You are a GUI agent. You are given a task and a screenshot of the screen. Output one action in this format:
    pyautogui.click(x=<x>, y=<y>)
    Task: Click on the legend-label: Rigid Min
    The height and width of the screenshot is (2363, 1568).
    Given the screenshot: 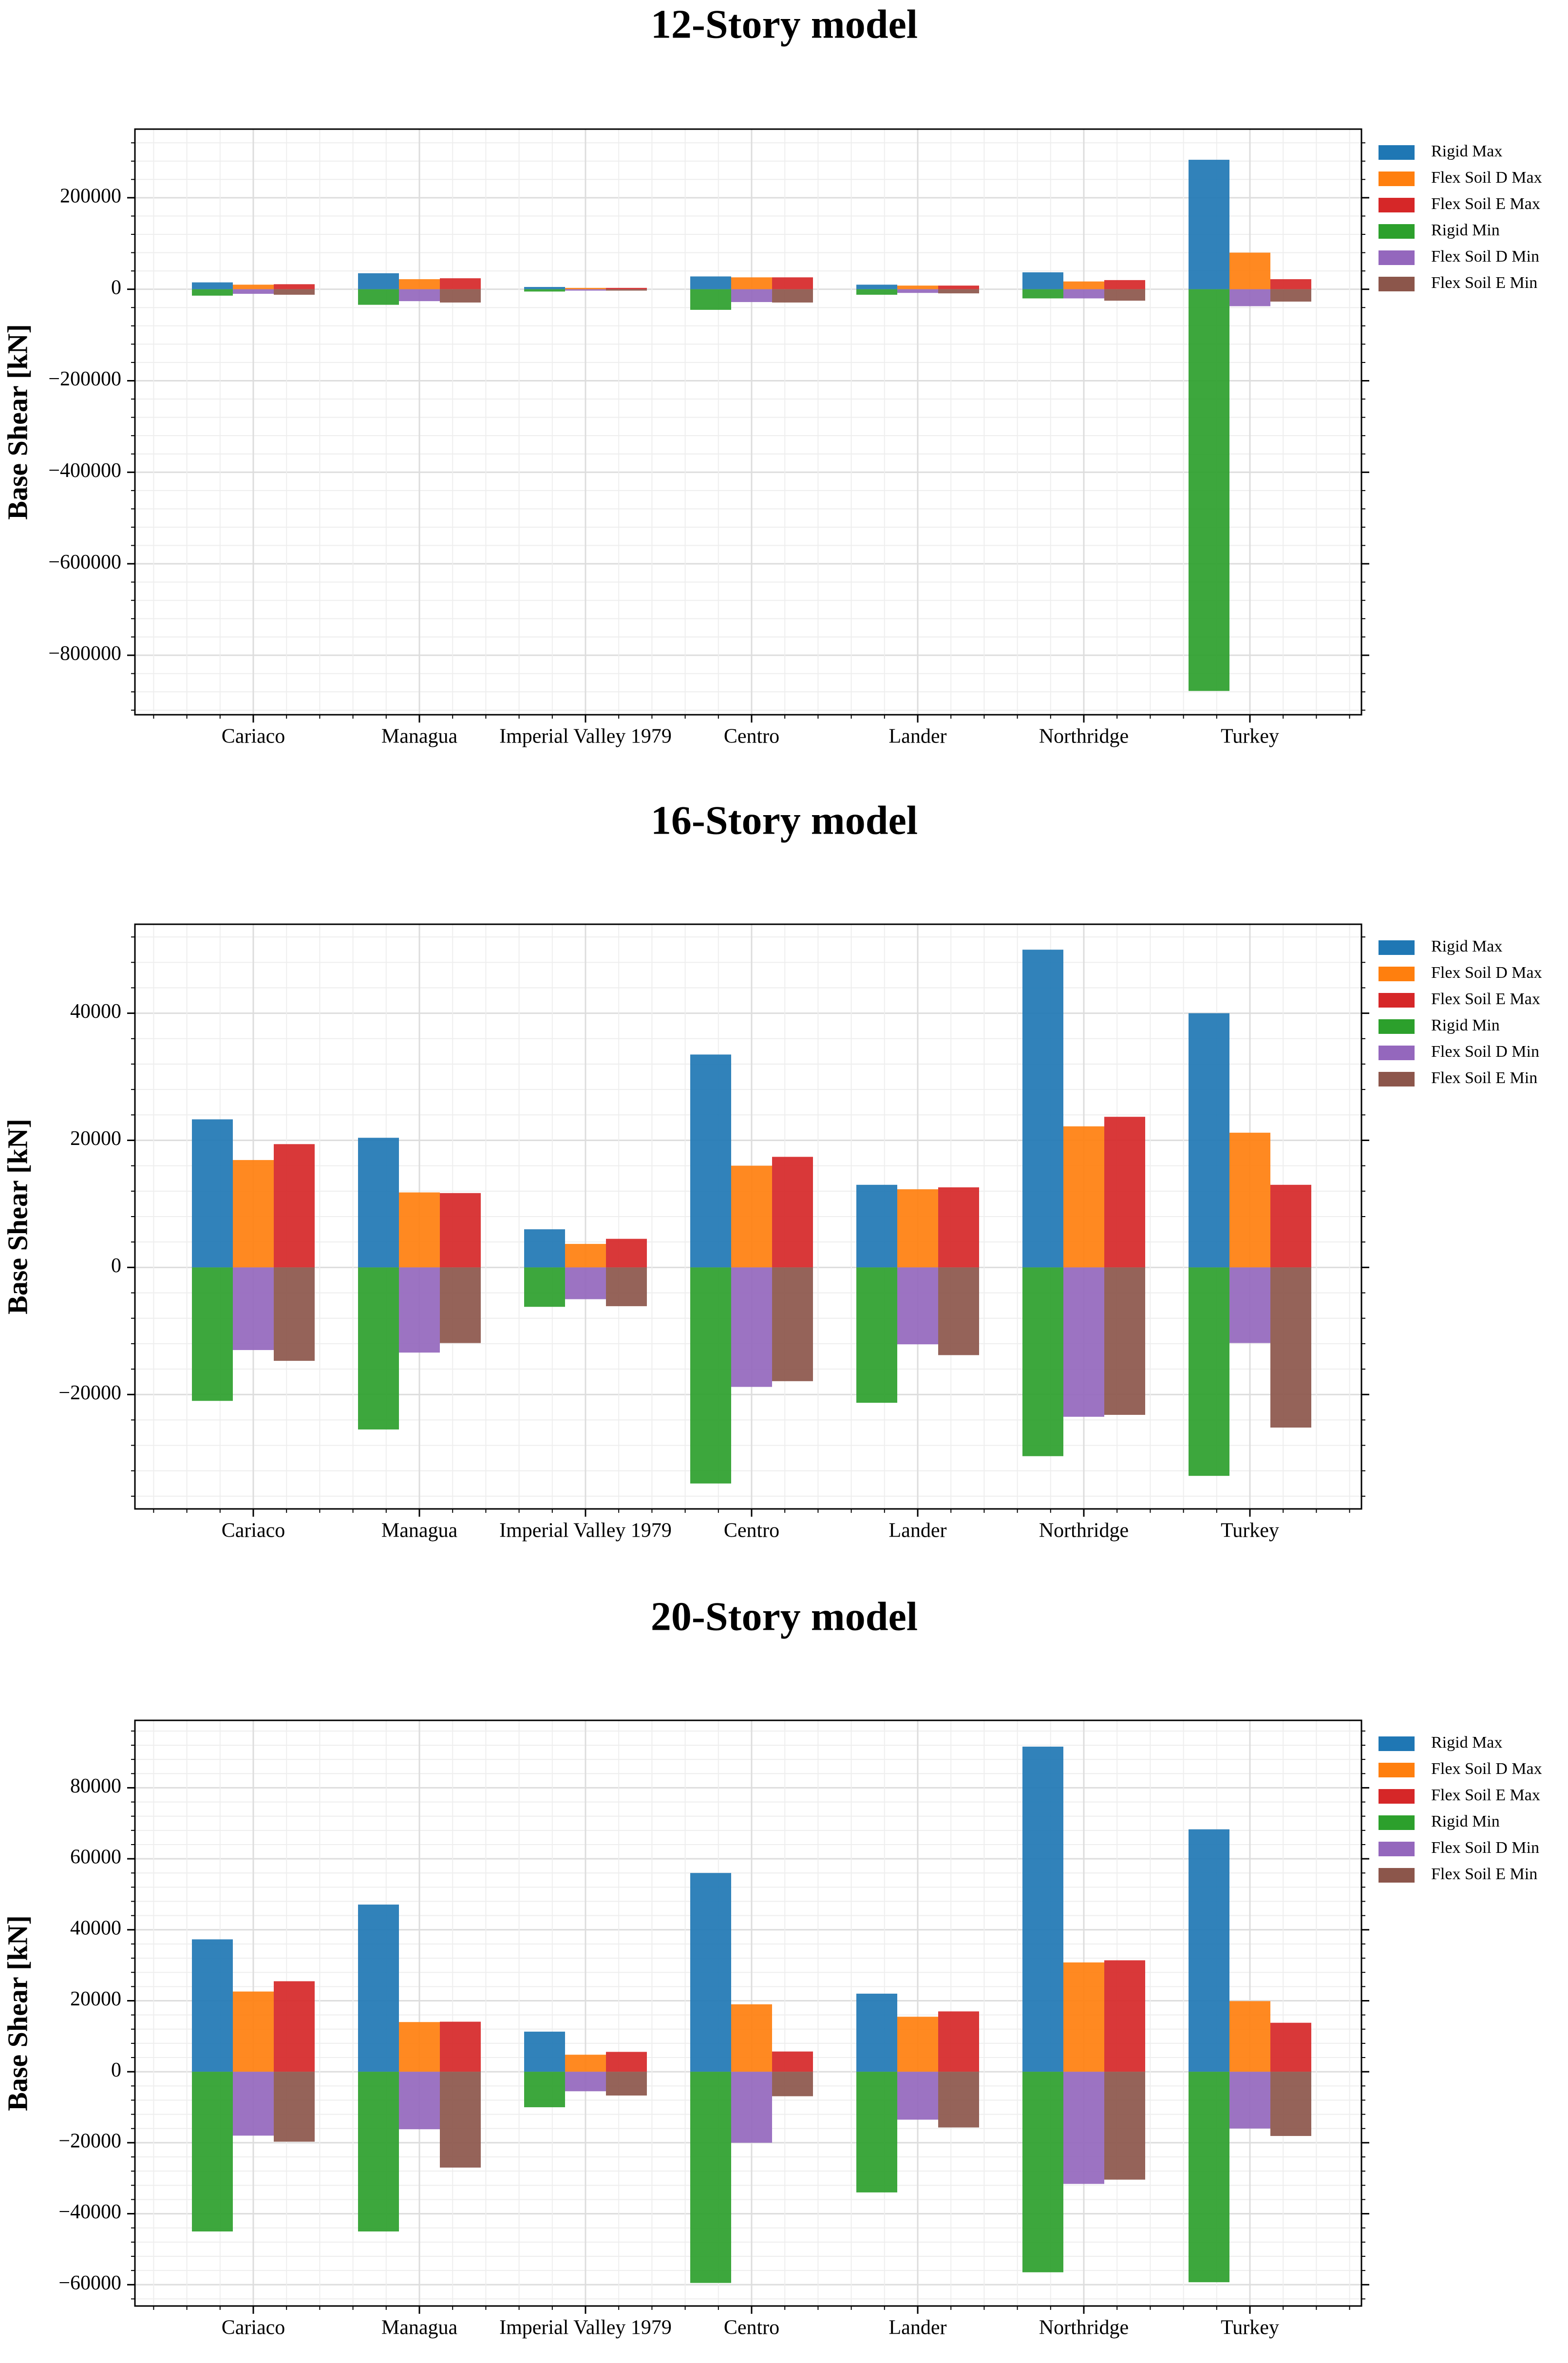 What is the action you would take?
    pyautogui.click(x=1465, y=230)
    